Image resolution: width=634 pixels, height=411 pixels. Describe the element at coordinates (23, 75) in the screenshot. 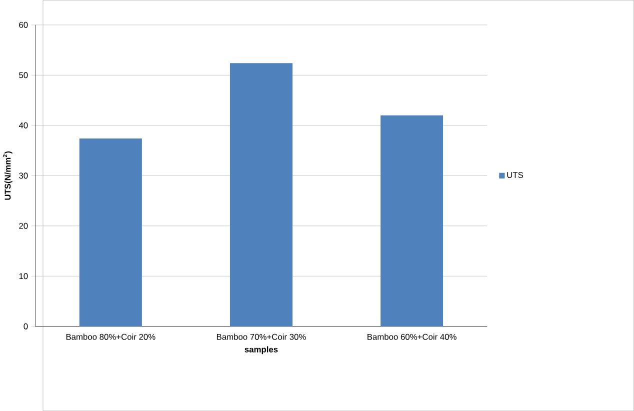

I see `y-tick-label: 50` at that location.